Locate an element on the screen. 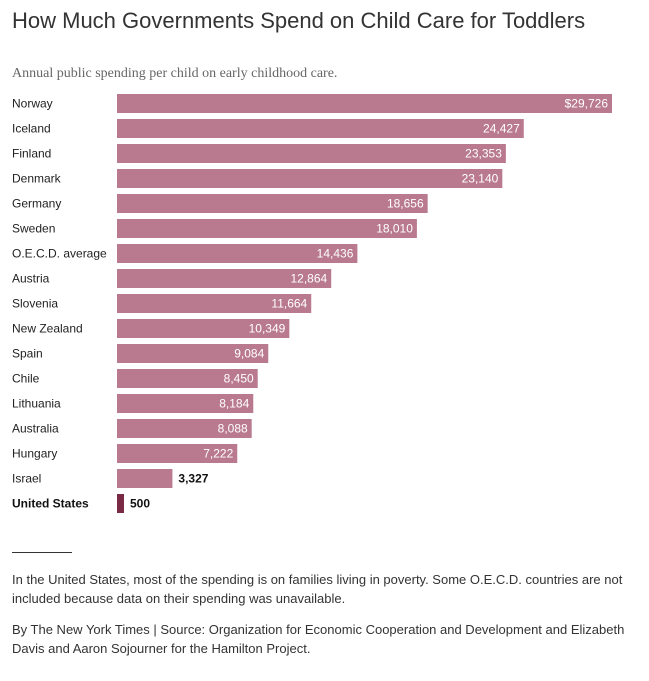 This screenshot has width=649, height=681. value-label-norway: $29,726 is located at coordinates (587, 104).